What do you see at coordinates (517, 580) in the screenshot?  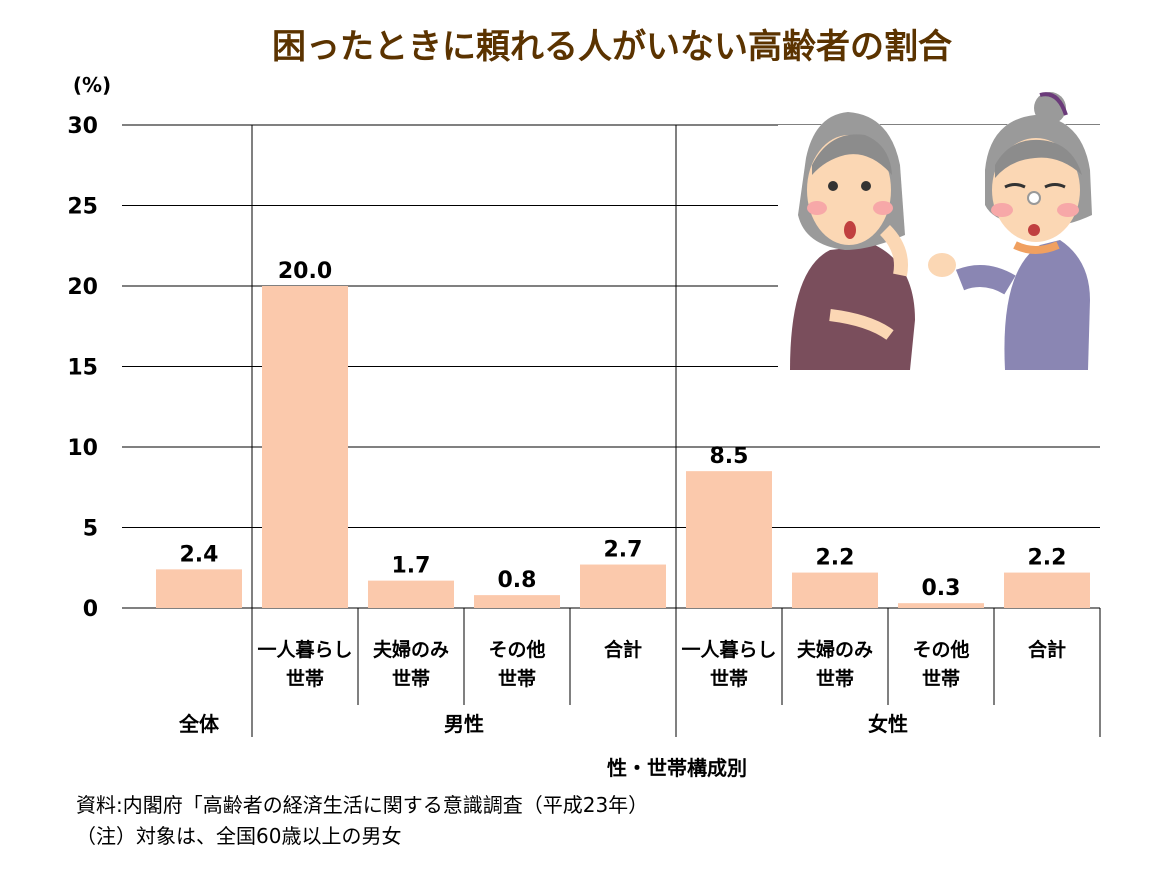 I see `bar-value-label: 0.8` at bounding box center [517, 580].